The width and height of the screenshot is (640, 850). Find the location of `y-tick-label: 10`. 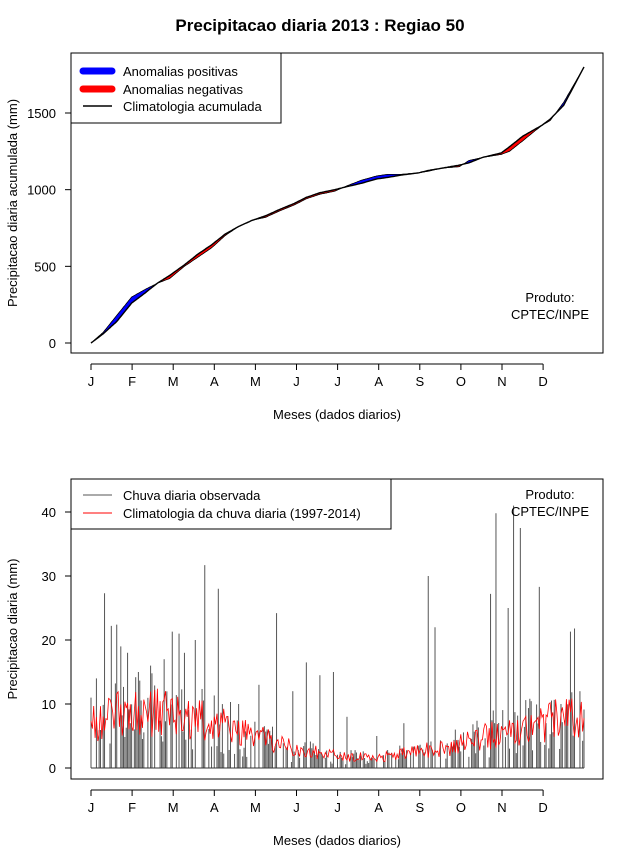

y-tick-label: 10 is located at coordinates (49, 704).